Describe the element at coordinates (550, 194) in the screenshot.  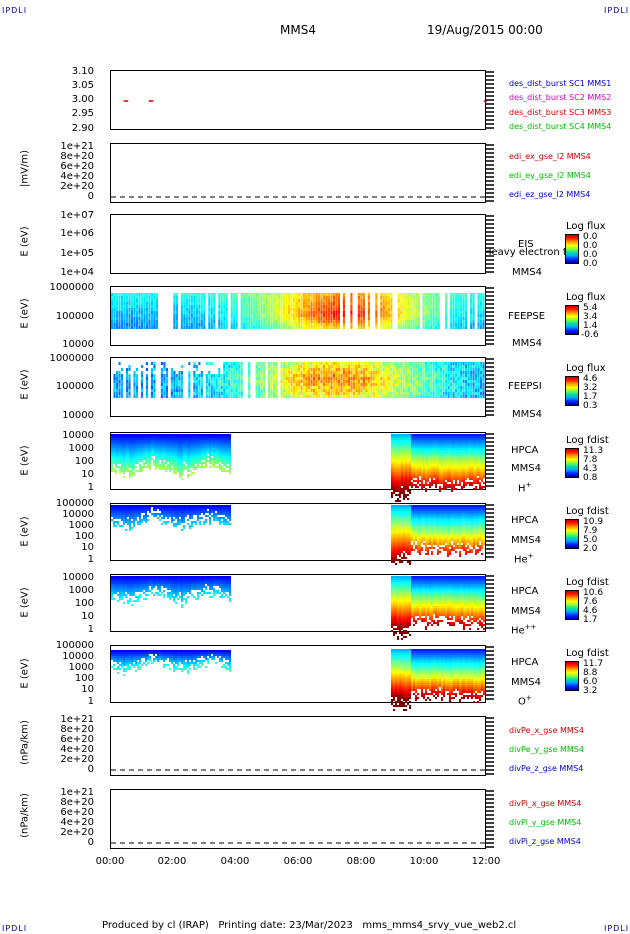
I see `legend-edi-ez: edi_ez_gse_l2 MMS4` at that location.